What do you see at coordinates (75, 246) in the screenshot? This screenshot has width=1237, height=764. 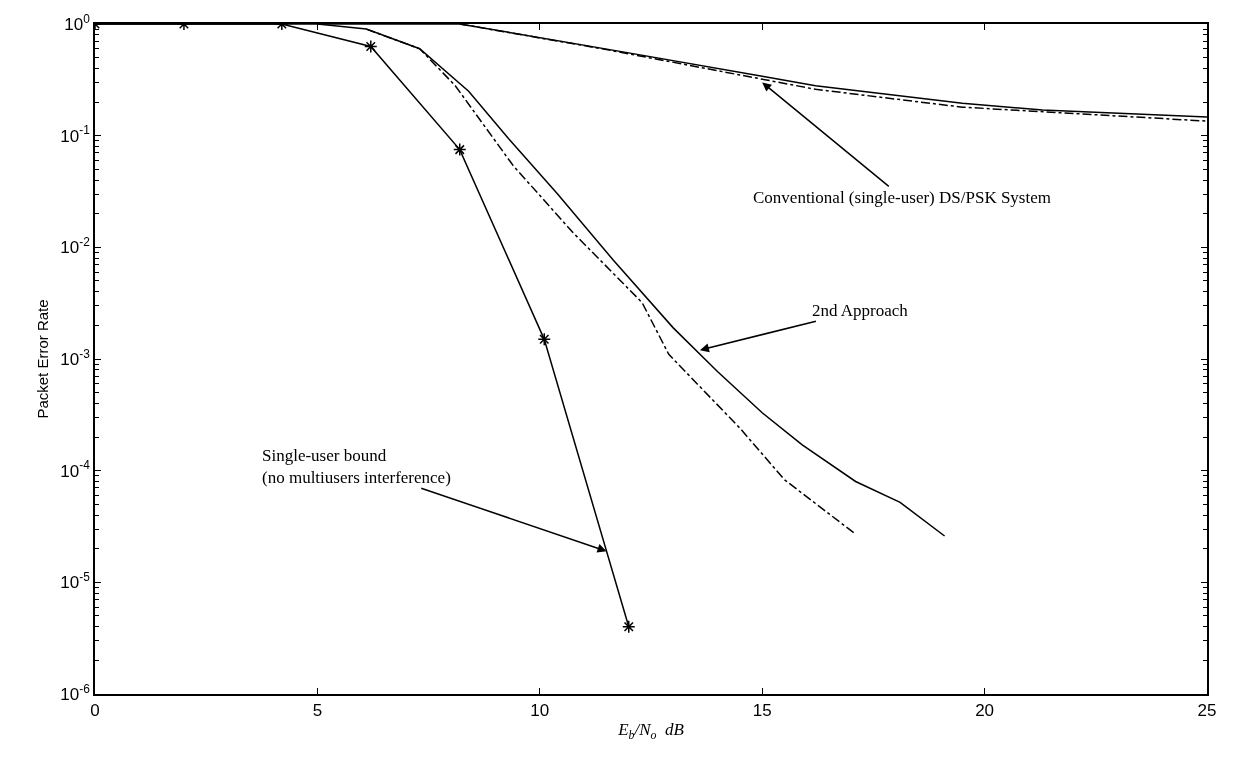 I see `y-tick-label: 10$^{-2}$` at bounding box center [75, 246].